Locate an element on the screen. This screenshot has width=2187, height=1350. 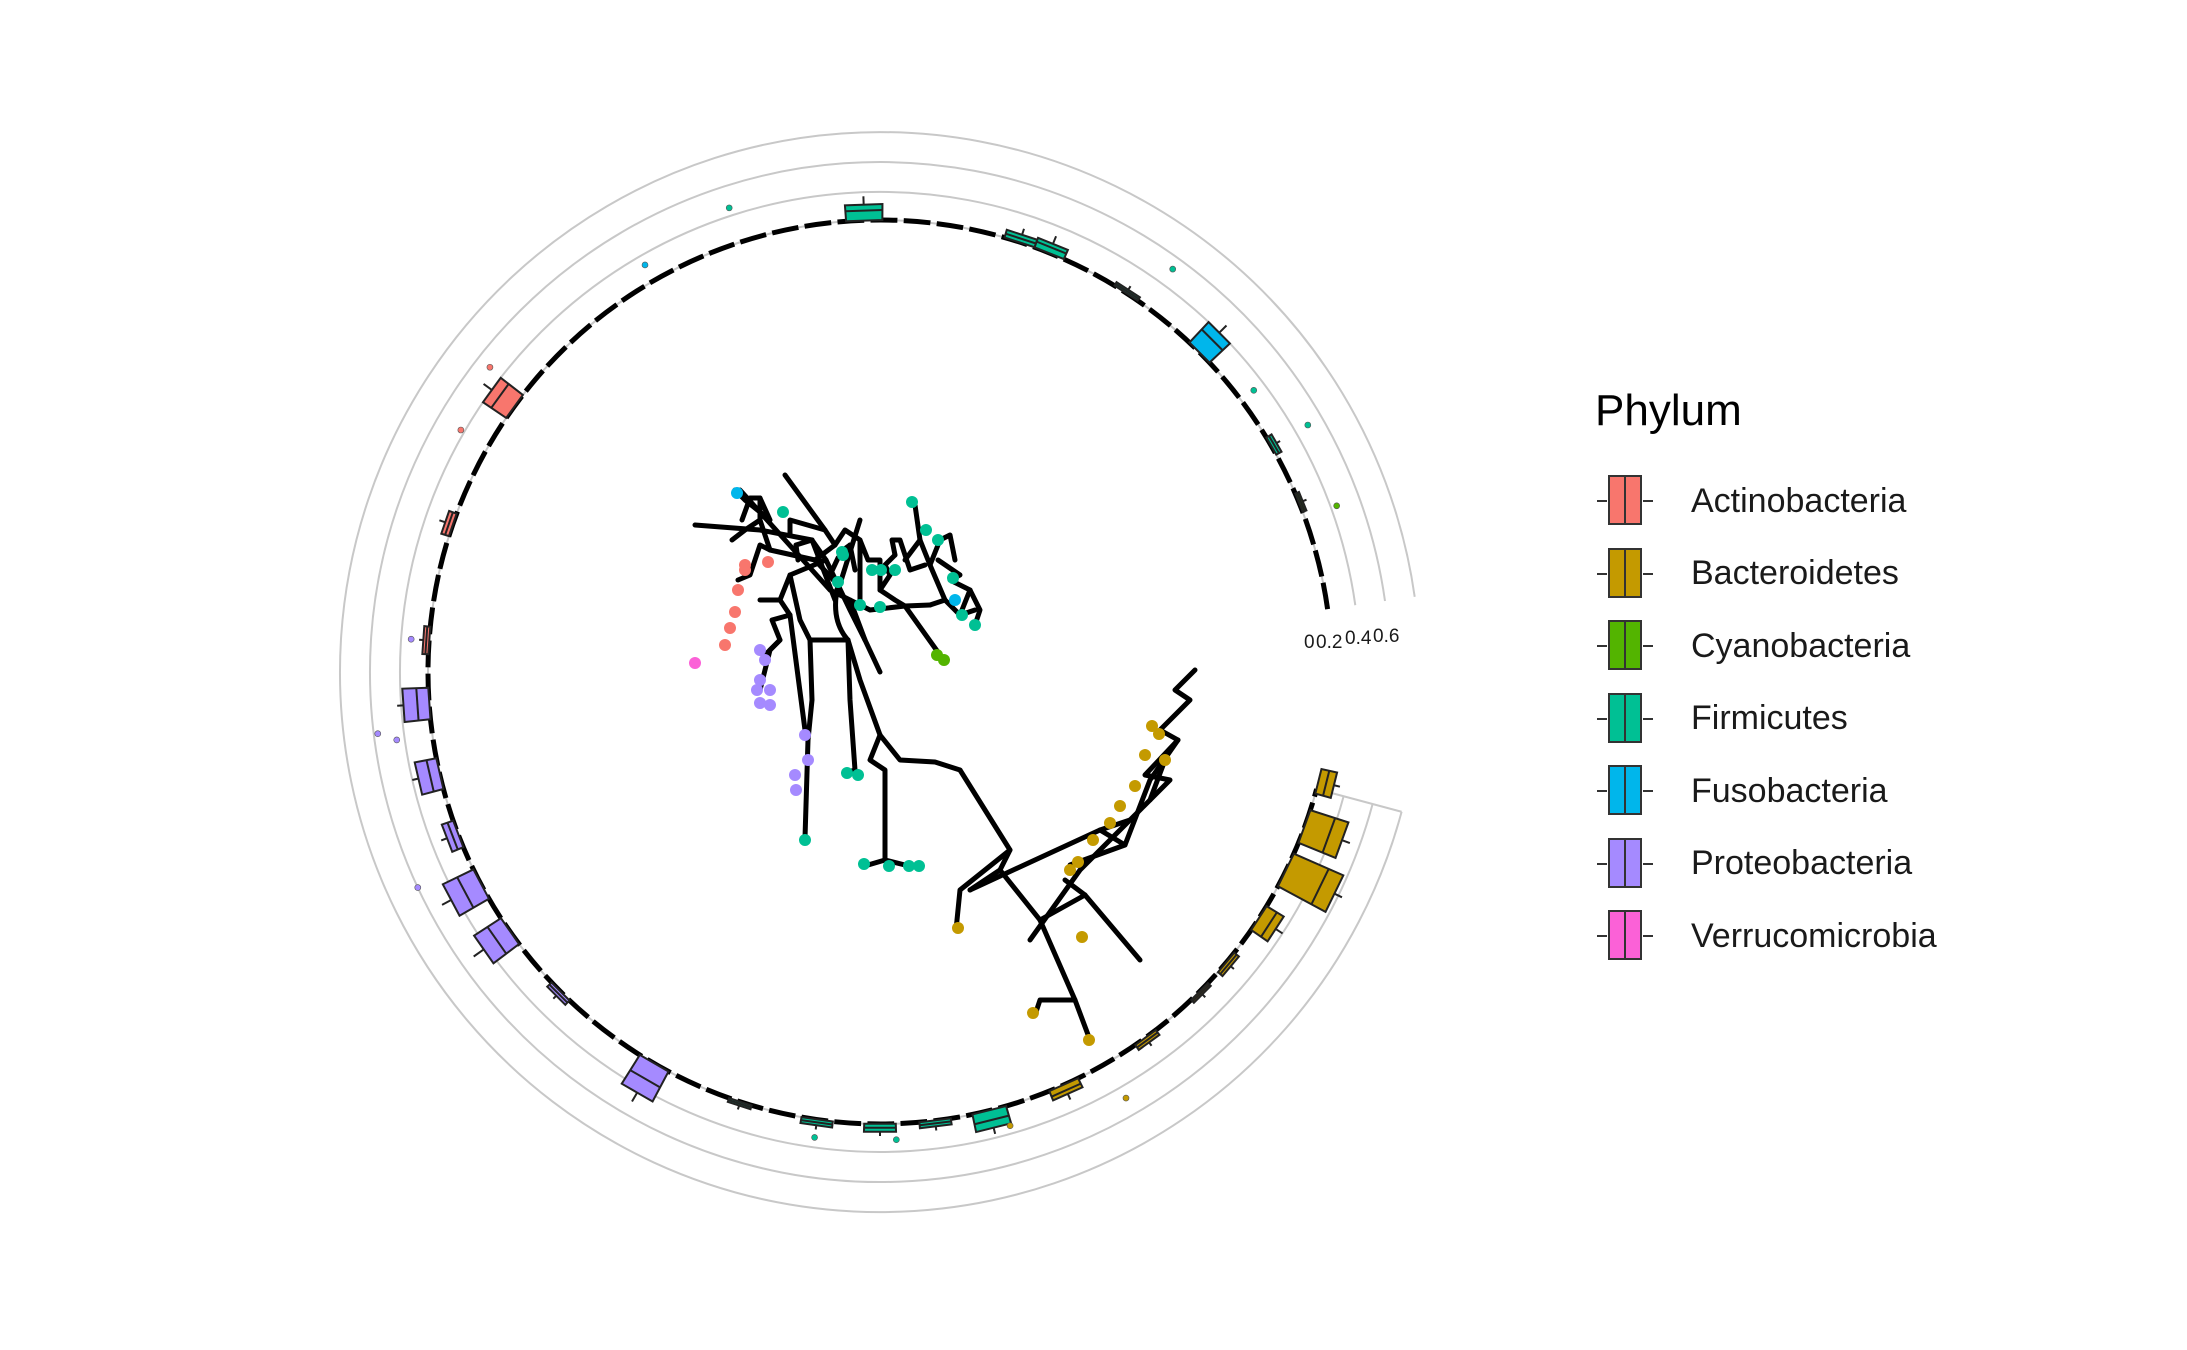
legend-label: Actinobacteria is located at coordinates (1799, 500).